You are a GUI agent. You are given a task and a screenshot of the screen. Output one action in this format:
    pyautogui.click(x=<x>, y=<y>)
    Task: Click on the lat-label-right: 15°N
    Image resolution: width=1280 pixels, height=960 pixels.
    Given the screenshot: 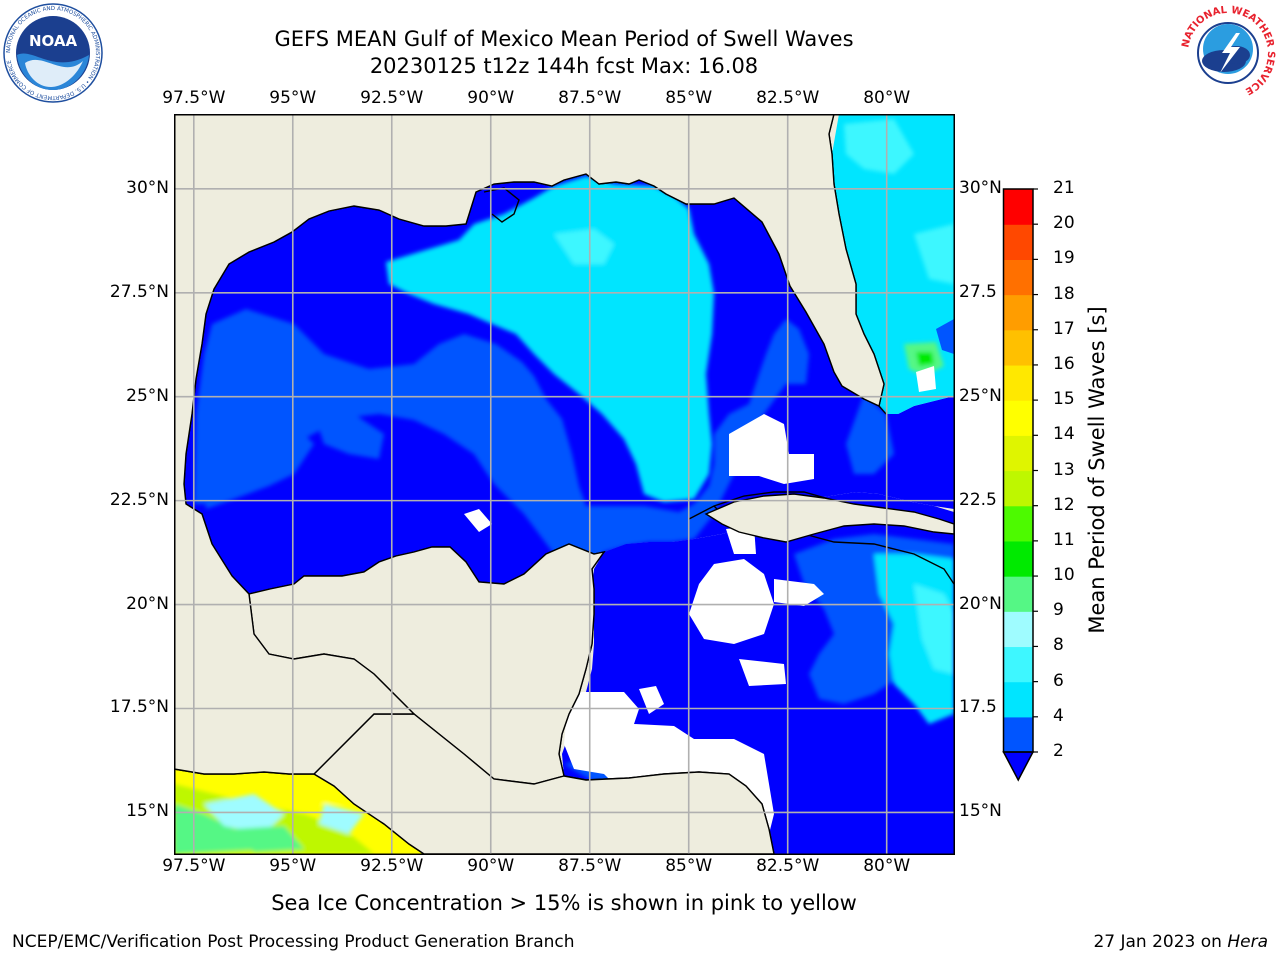 What is the action you would take?
    pyautogui.click(x=980, y=811)
    